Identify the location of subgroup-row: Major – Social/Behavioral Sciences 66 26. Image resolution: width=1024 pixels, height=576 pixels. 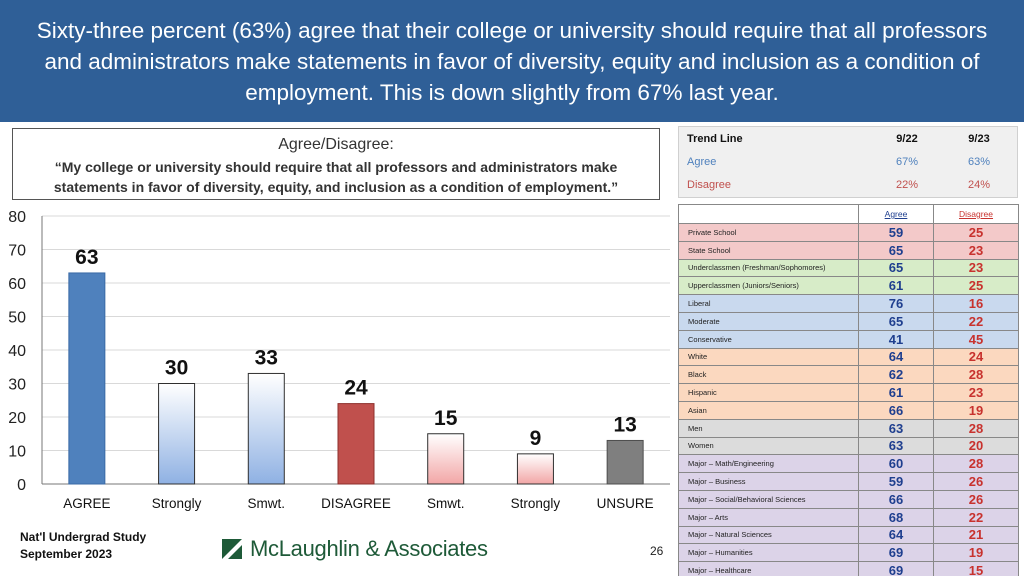
(848, 499).